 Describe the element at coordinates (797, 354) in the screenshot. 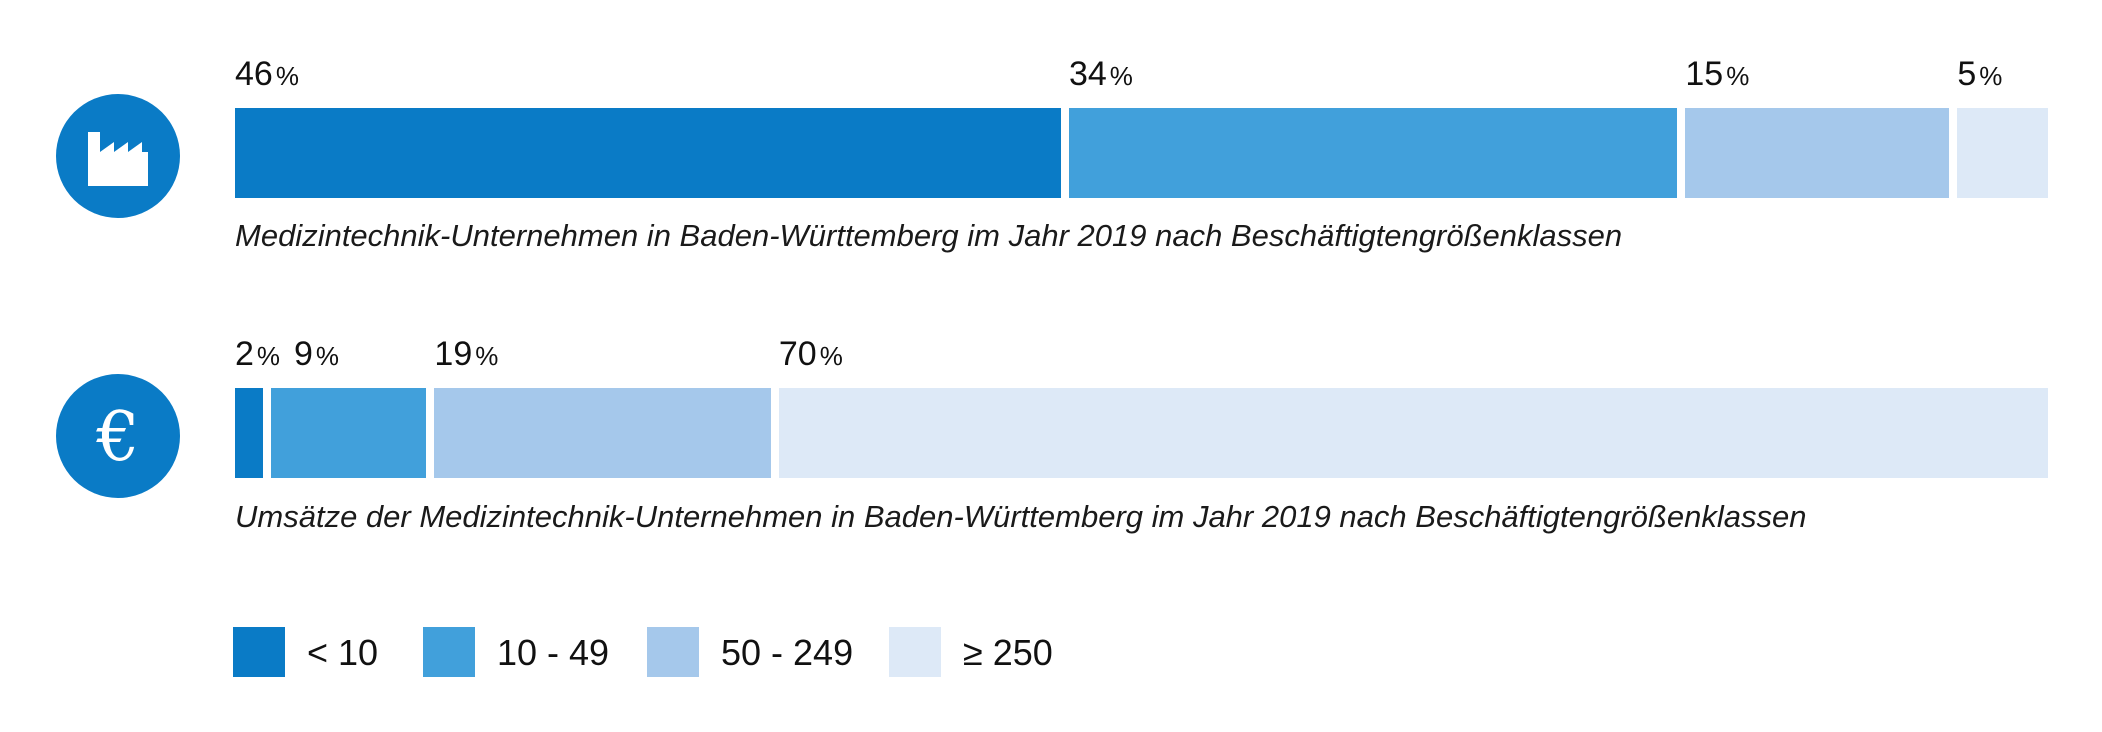

I see `percent-value: 70` at that location.